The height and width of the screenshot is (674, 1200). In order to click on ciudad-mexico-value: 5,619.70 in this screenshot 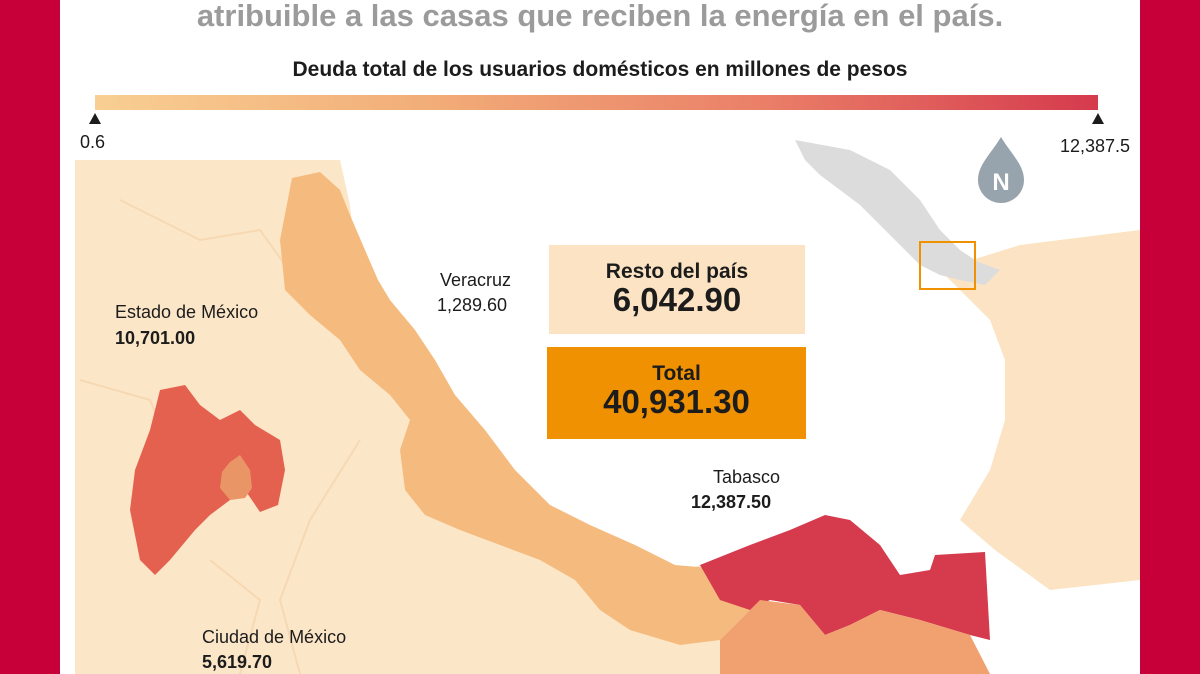, I will do `click(237, 662)`.